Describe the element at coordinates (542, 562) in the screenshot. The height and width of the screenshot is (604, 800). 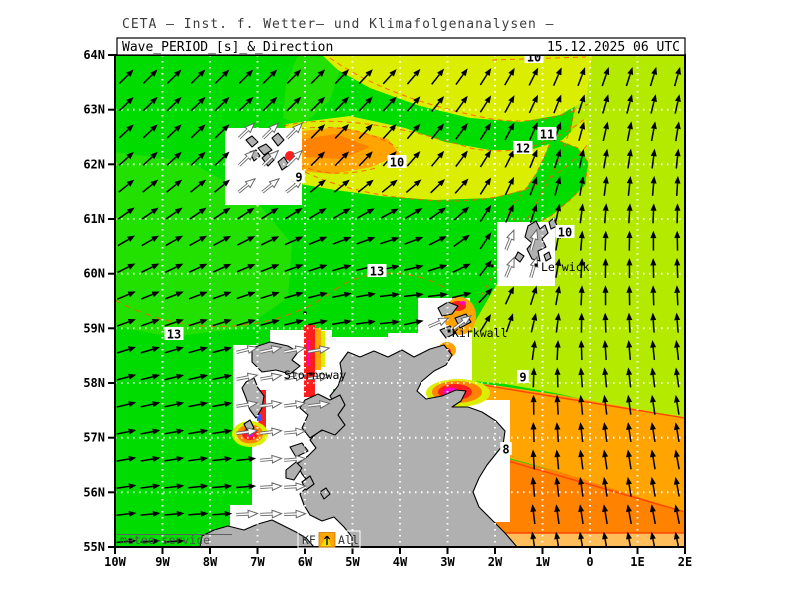
I see `lon-tick-label: 1W` at that location.